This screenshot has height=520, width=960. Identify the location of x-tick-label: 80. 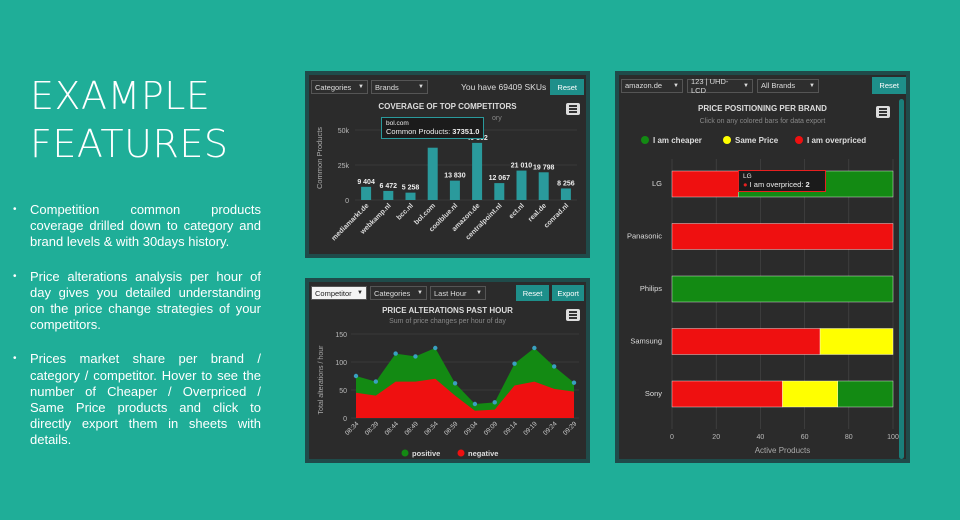
(849, 437).